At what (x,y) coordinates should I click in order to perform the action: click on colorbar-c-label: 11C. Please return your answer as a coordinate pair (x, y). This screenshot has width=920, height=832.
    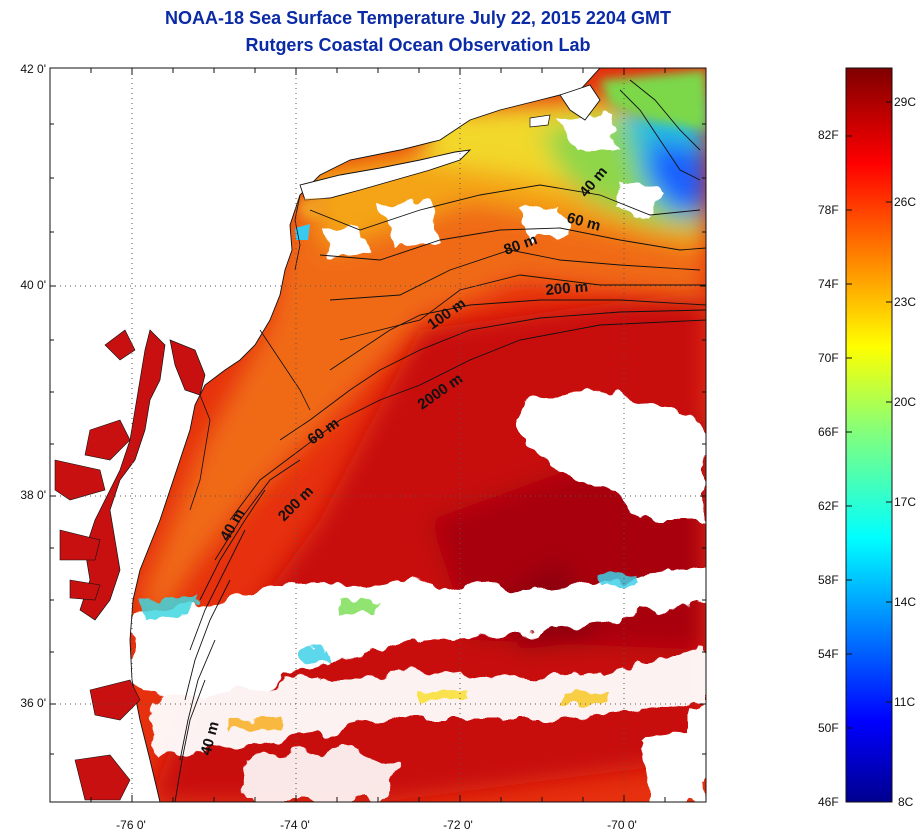
    Looking at the image, I should click on (905, 702).